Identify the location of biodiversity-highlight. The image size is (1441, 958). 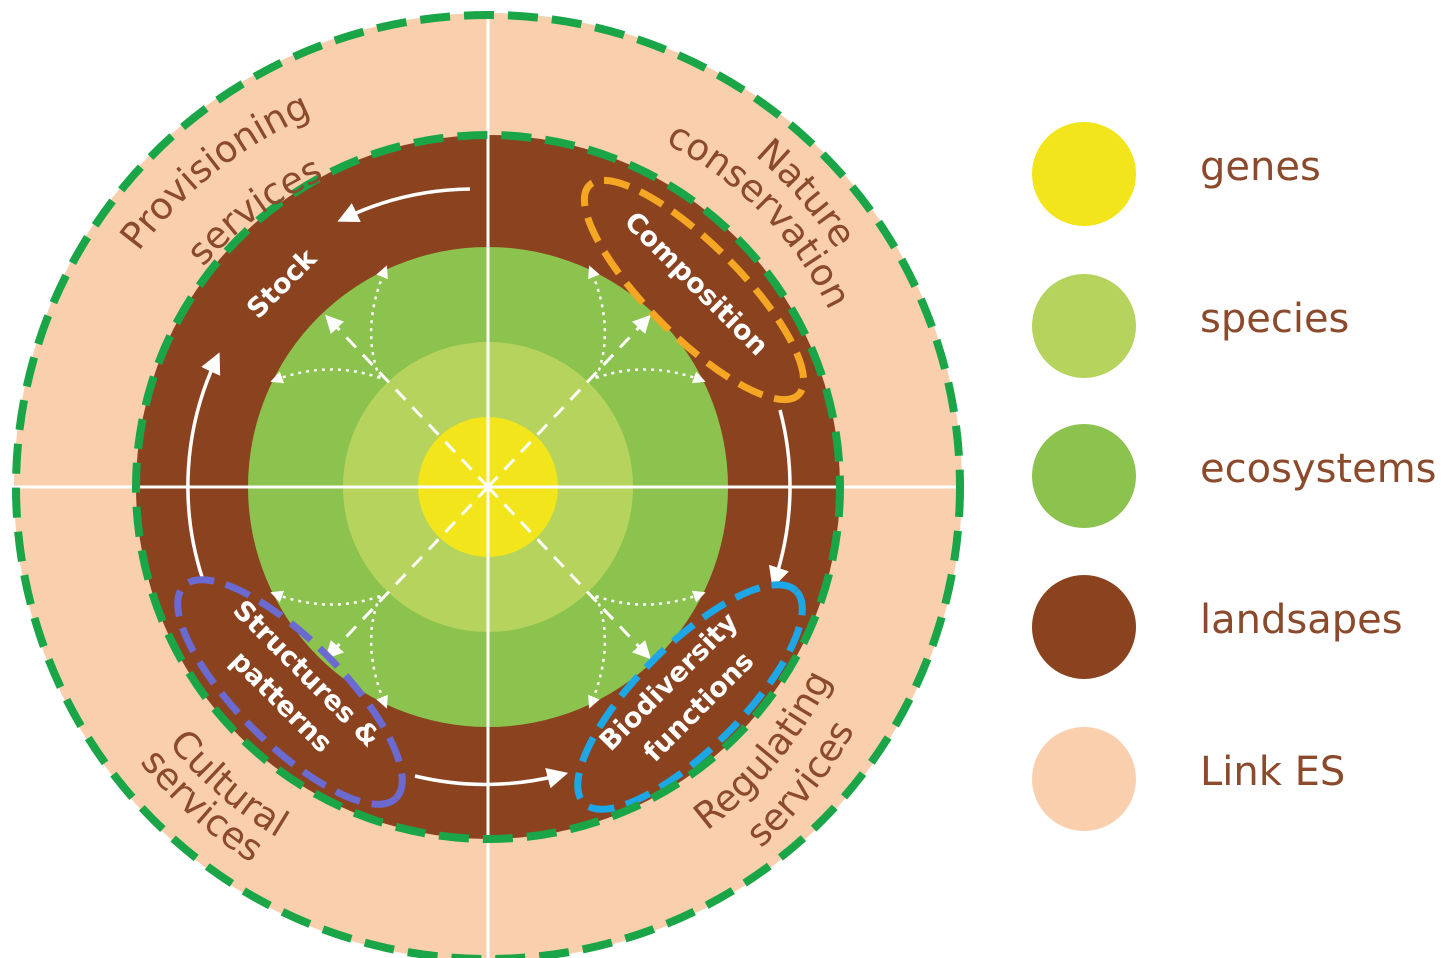
(690, 697).